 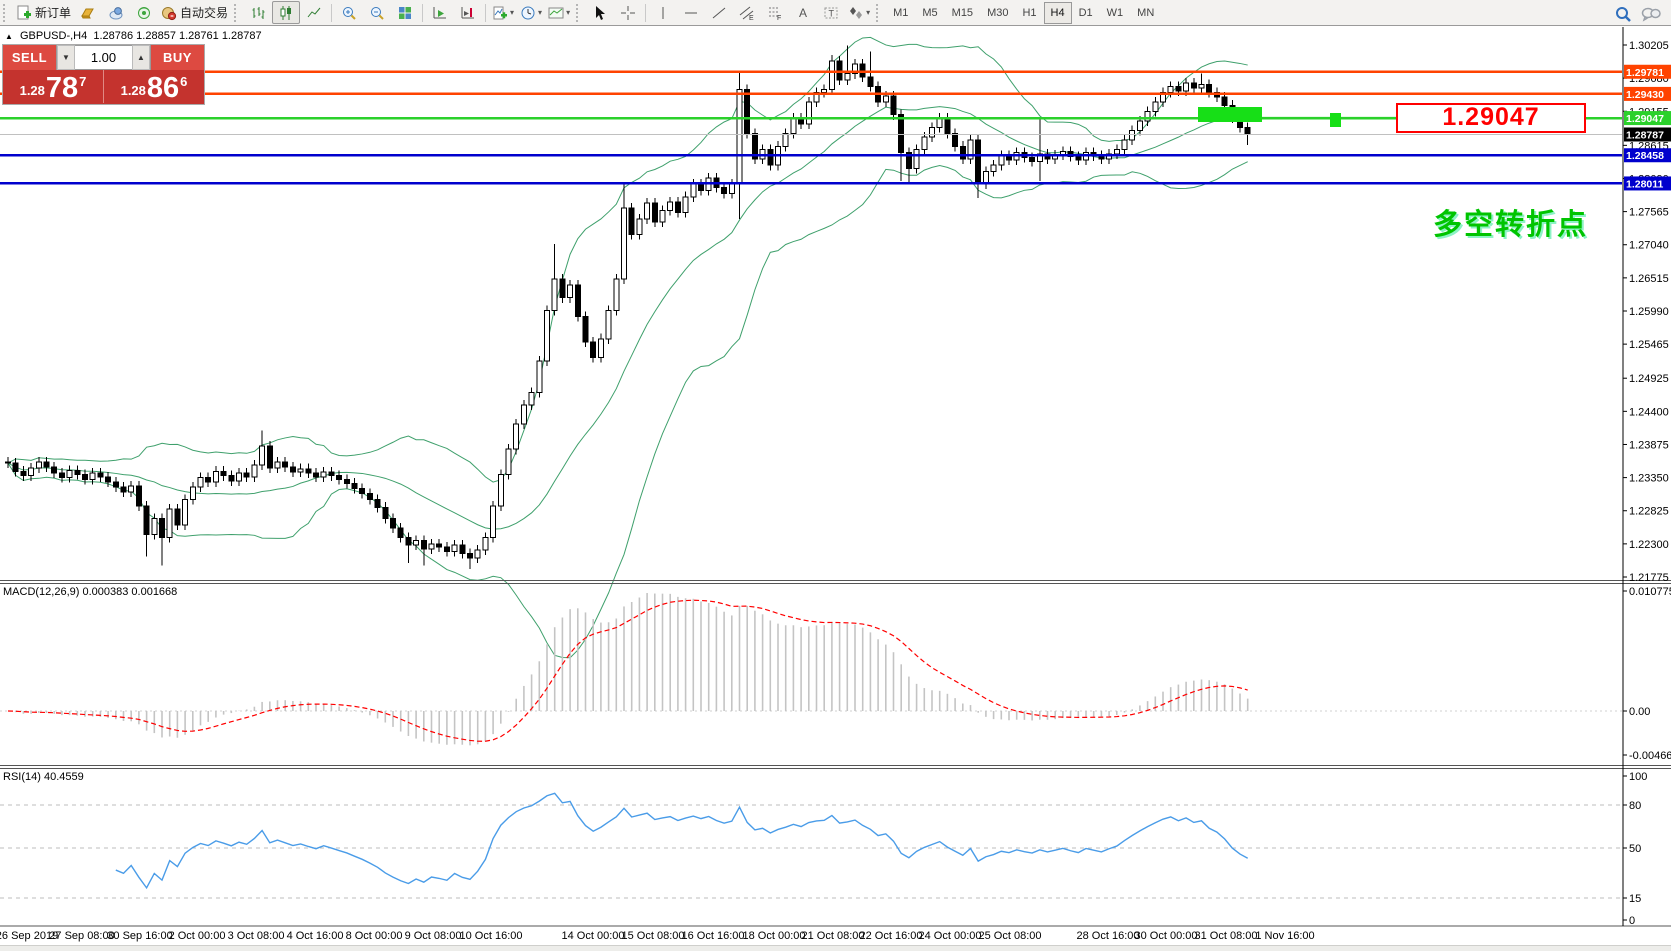 I want to click on buy-button: BUY, so click(x=177, y=57).